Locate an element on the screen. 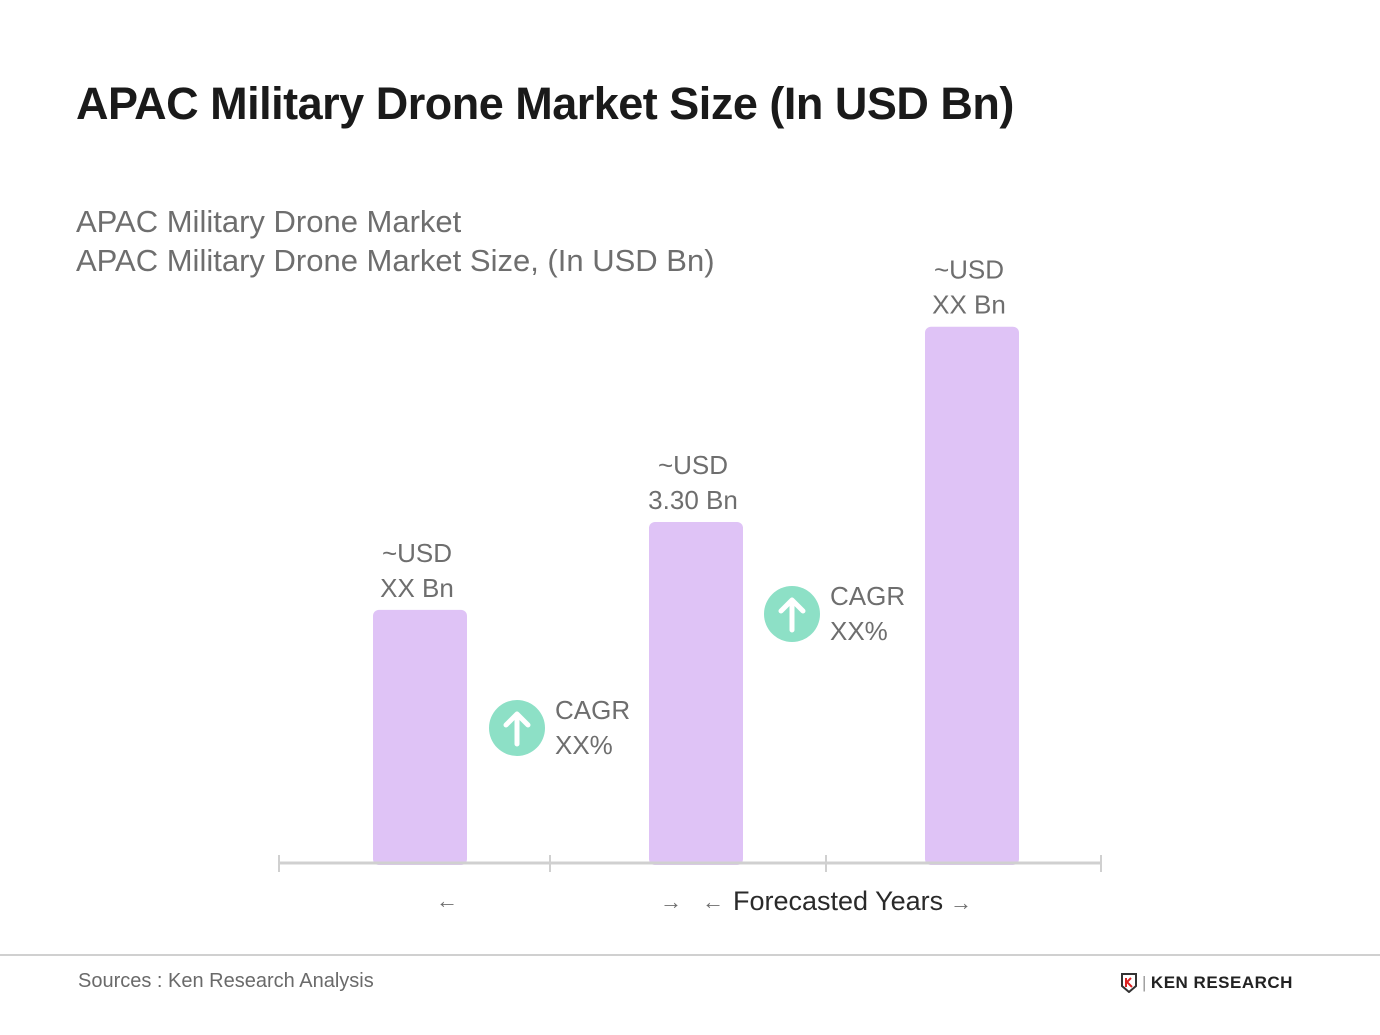 The image size is (1380, 1035). ken-research-logo: | KEN RESEARCH is located at coordinates (1206, 983).